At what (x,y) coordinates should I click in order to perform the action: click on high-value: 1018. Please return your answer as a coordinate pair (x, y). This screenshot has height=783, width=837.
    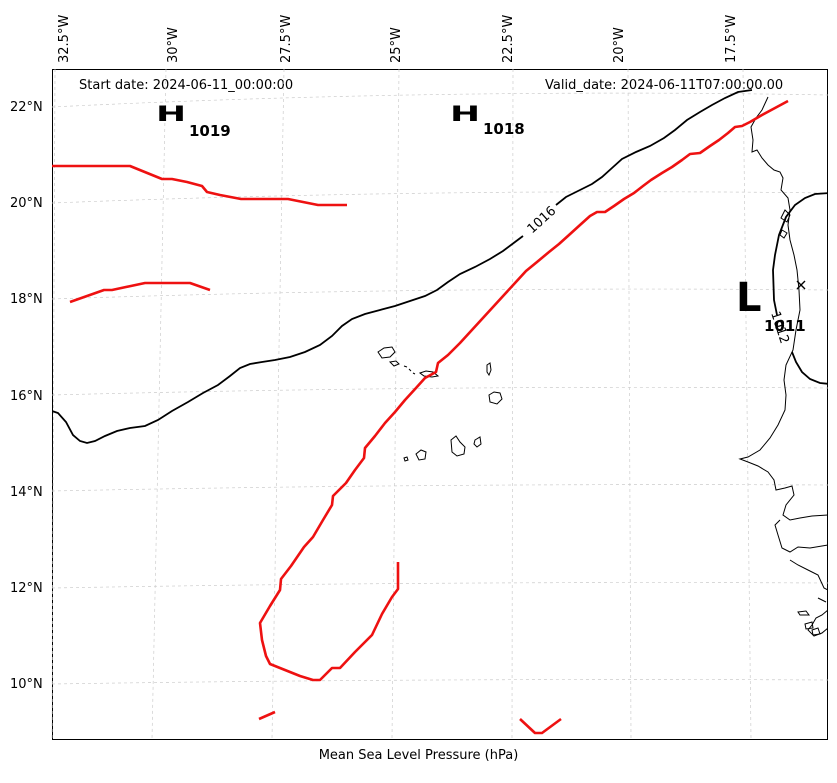
    Looking at the image, I should click on (504, 129).